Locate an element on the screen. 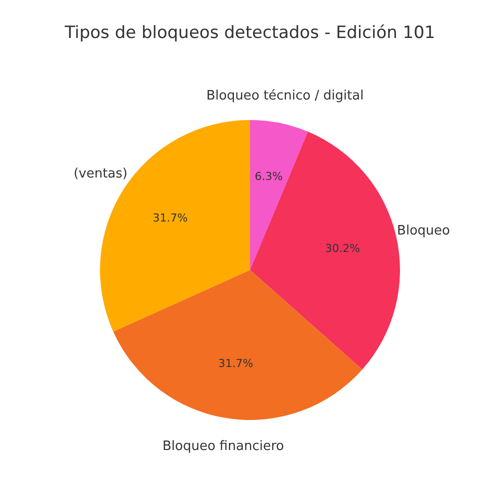 The image size is (500, 500). chart-title: Tipos de bloqueos detectados - Edición 101 is located at coordinates (250, 33).